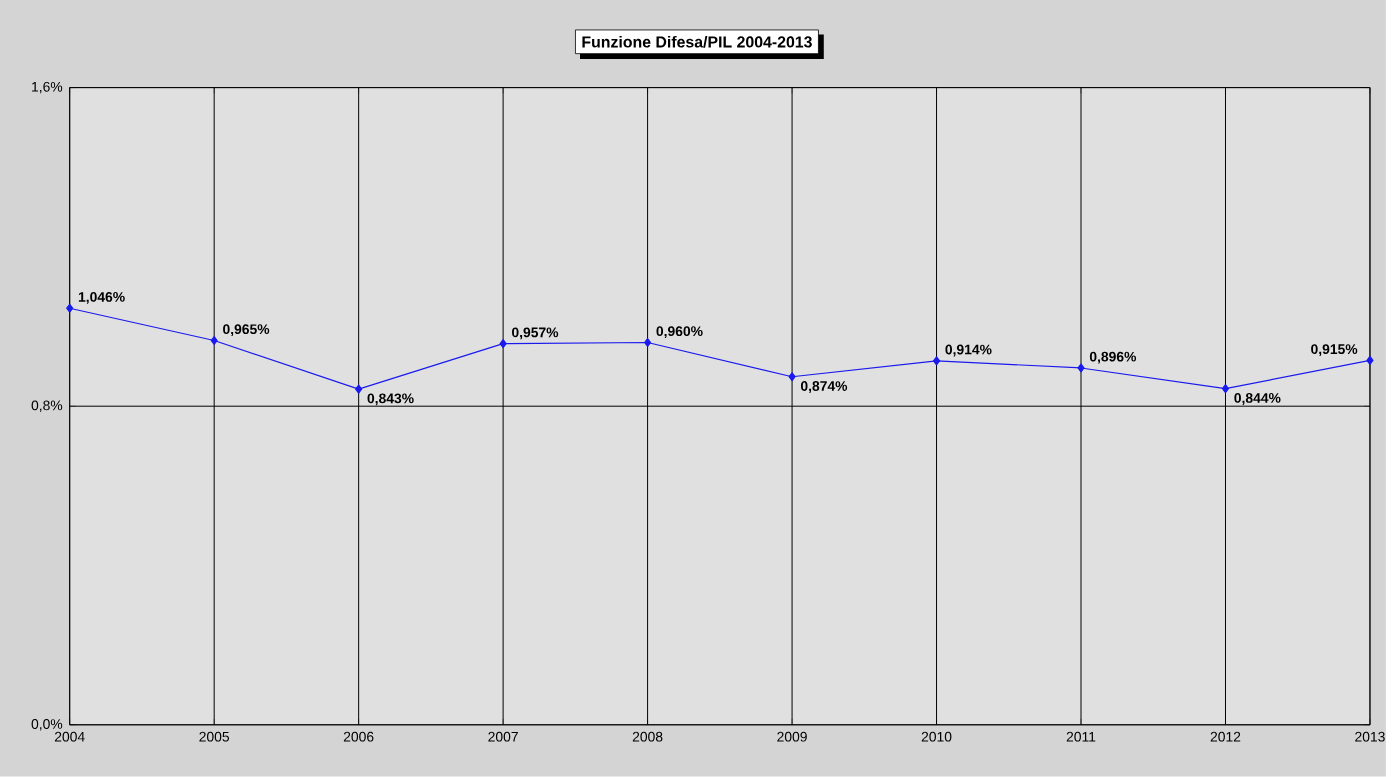  I want to click on data-label: 0,844%, so click(1257, 399).